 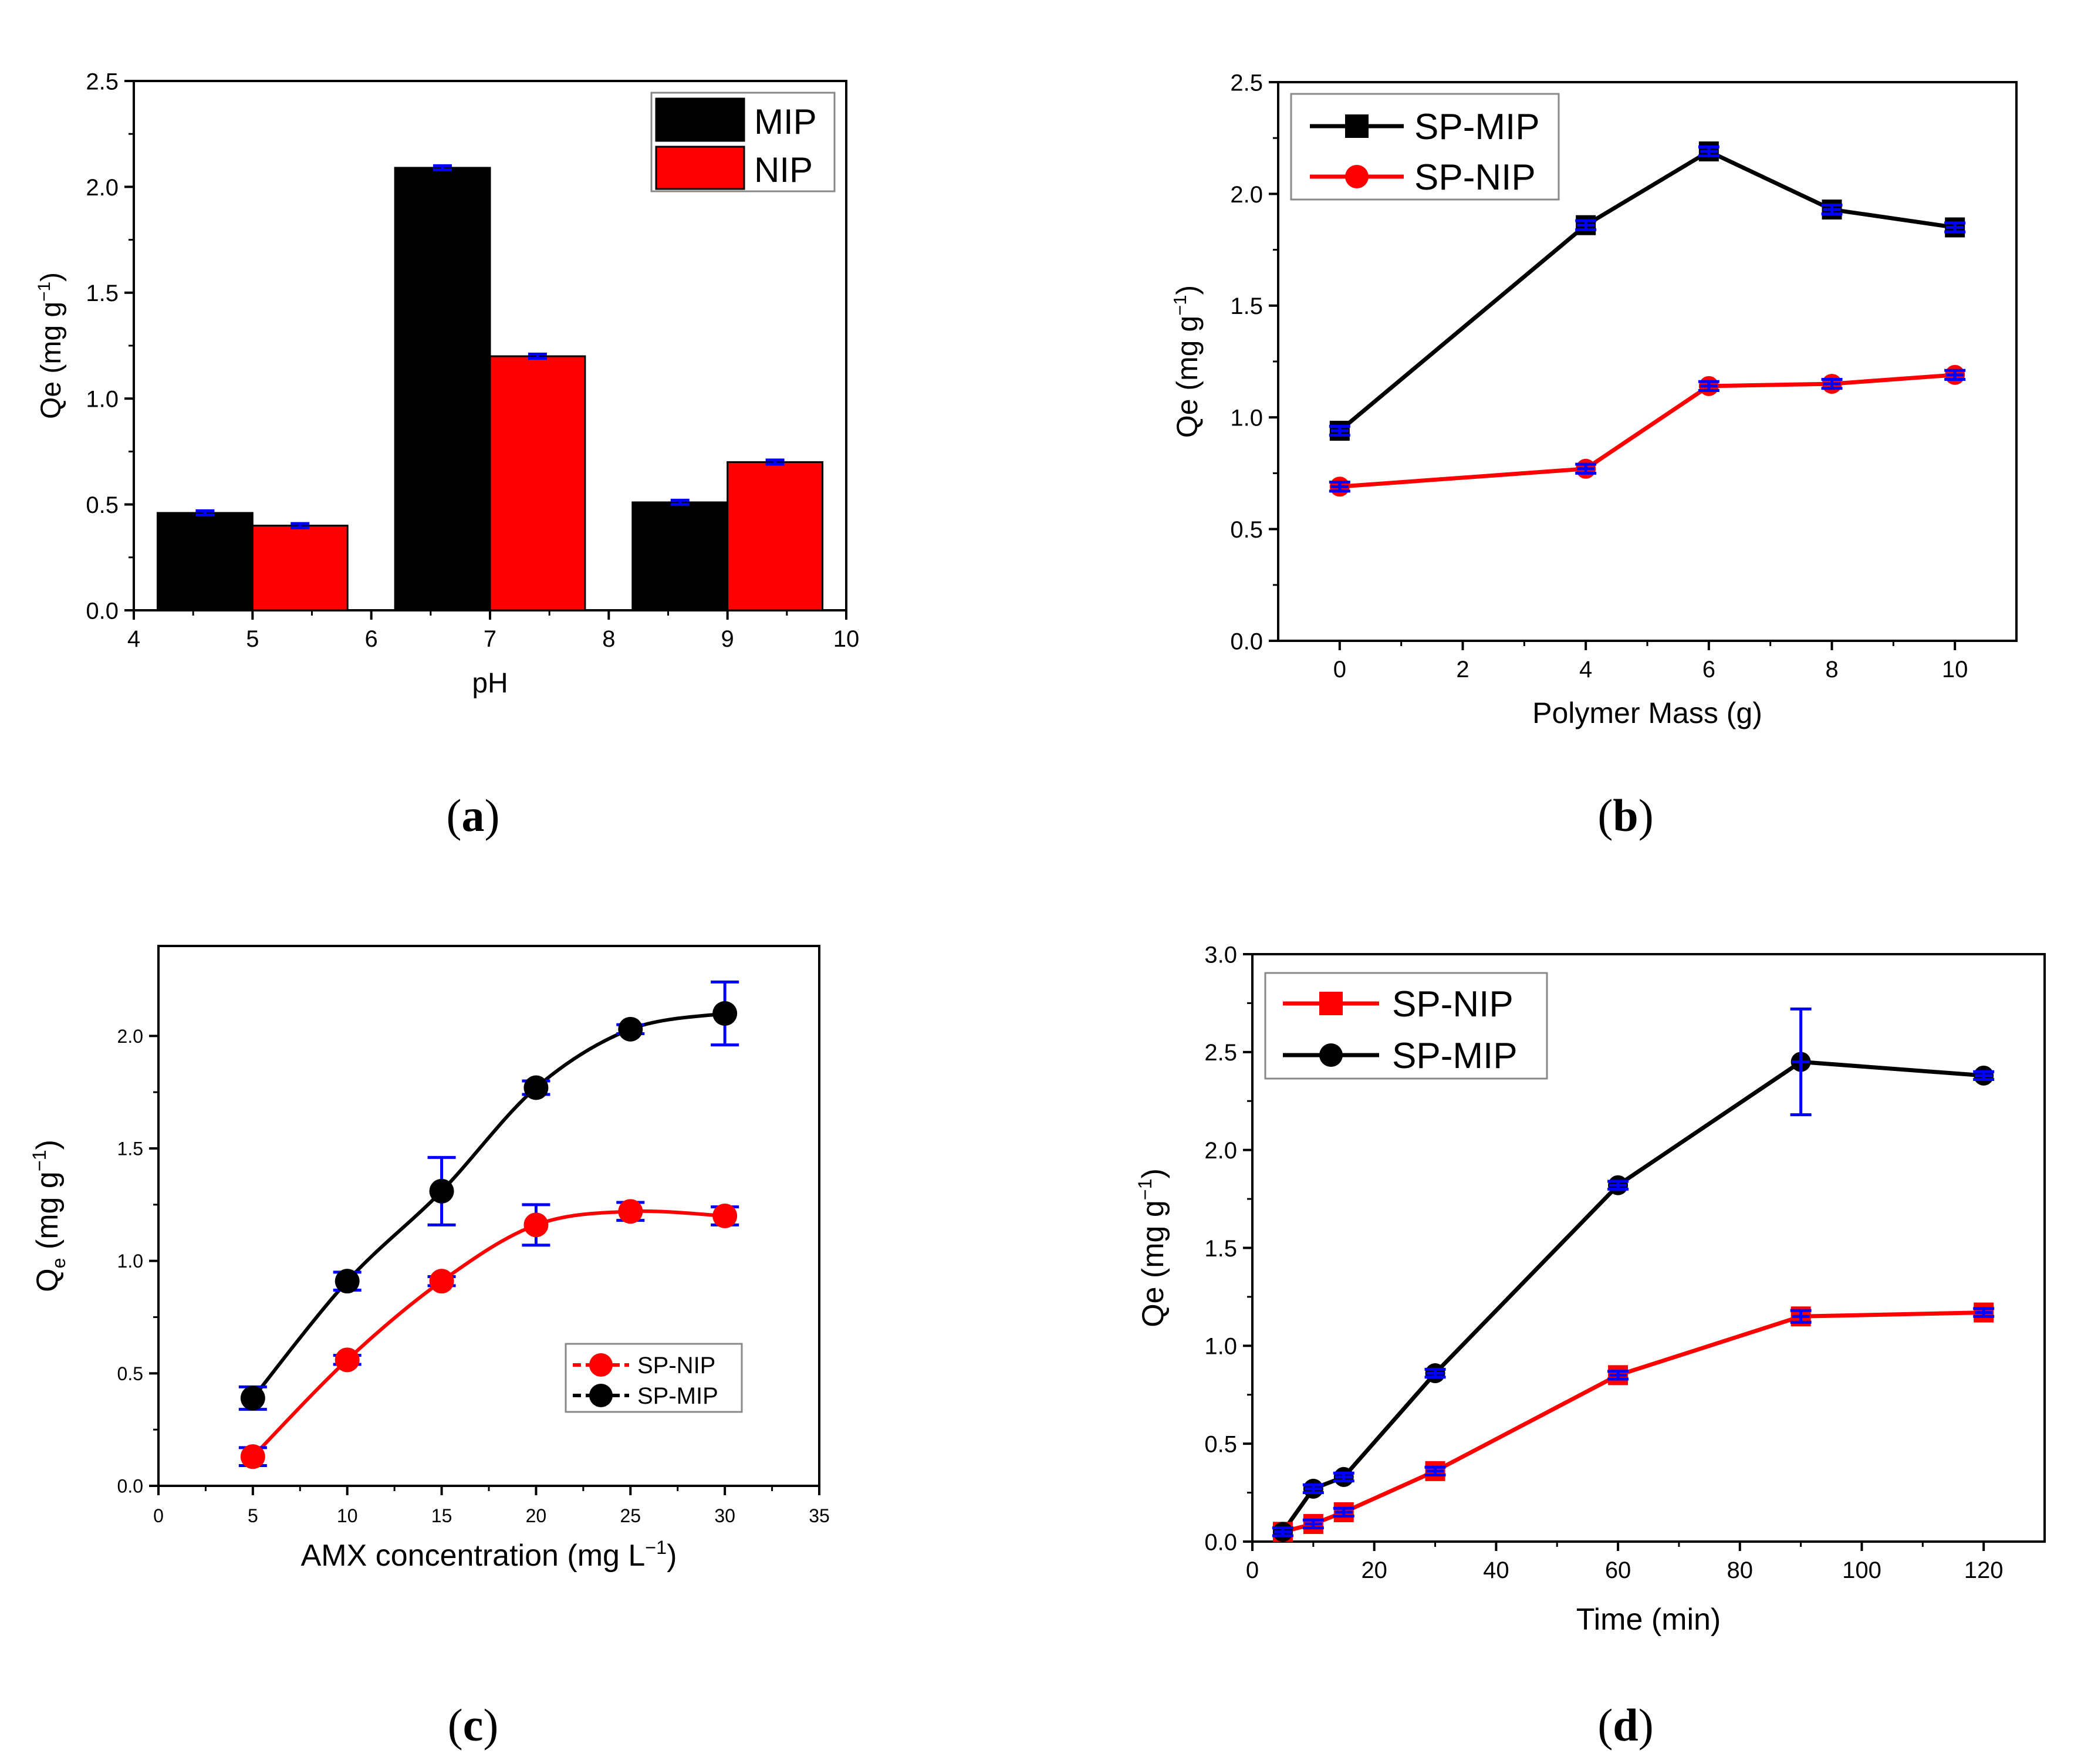 What do you see at coordinates (1625, 815) in the screenshot?
I see `caption-b: (b)` at bounding box center [1625, 815].